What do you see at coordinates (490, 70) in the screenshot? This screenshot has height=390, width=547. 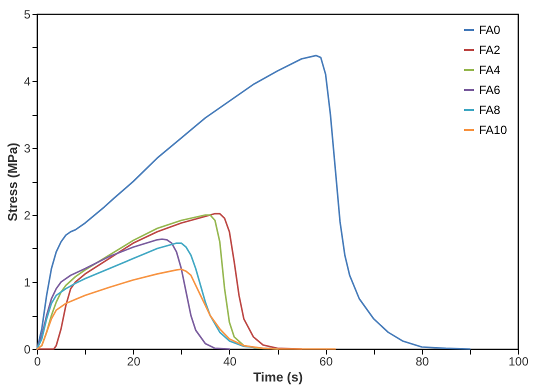 I see `legend-label: FA4` at bounding box center [490, 70].